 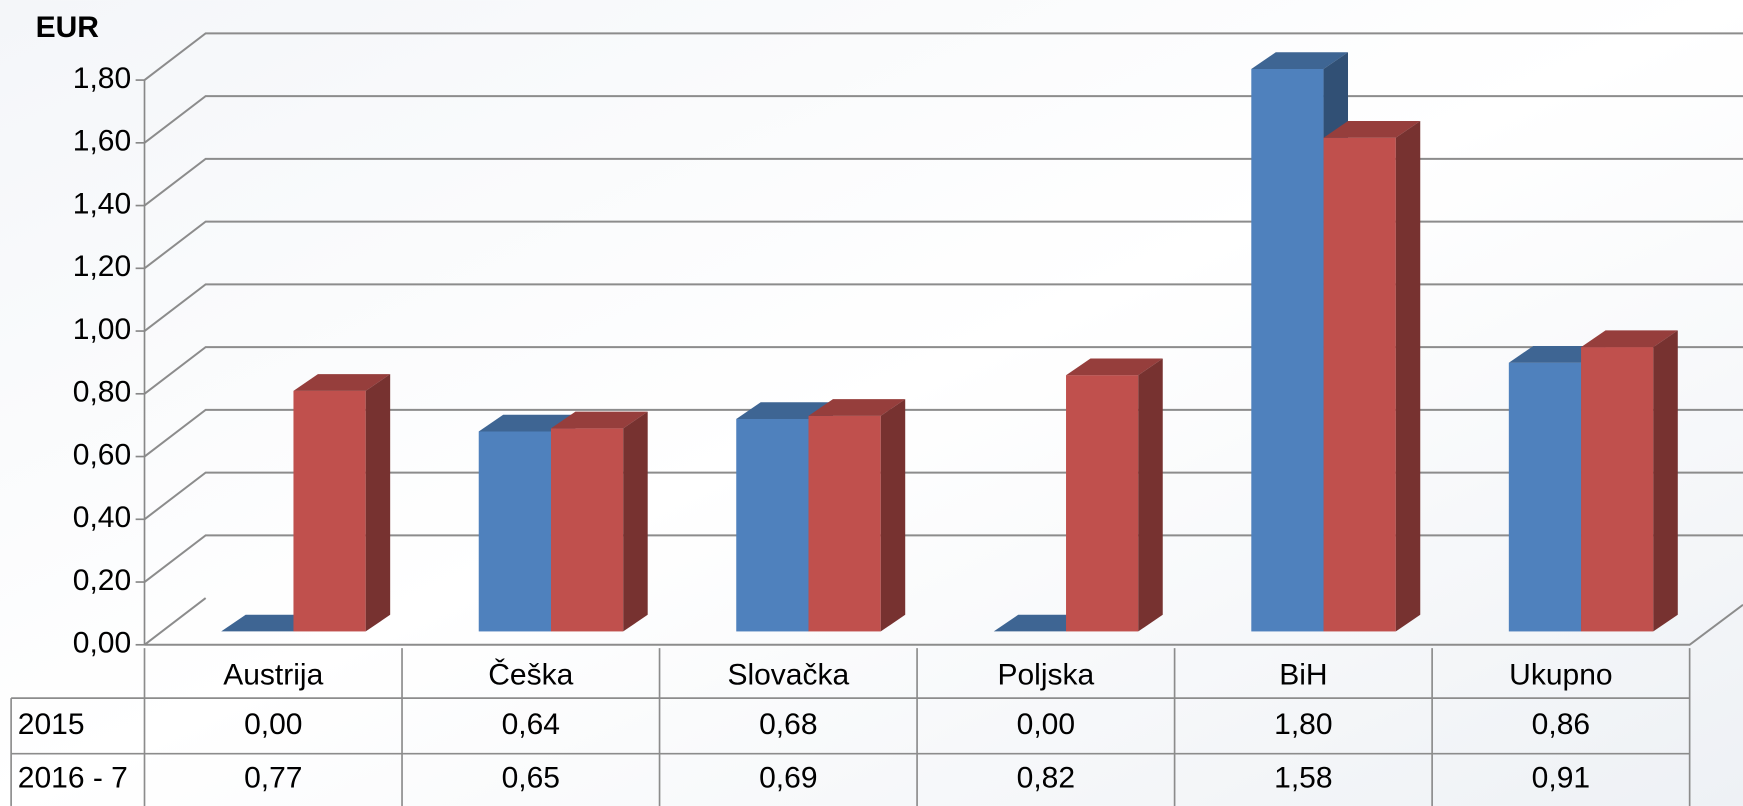 What do you see at coordinates (531, 724) in the screenshot?
I see `data-label: 0,64` at bounding box center [531, 724].